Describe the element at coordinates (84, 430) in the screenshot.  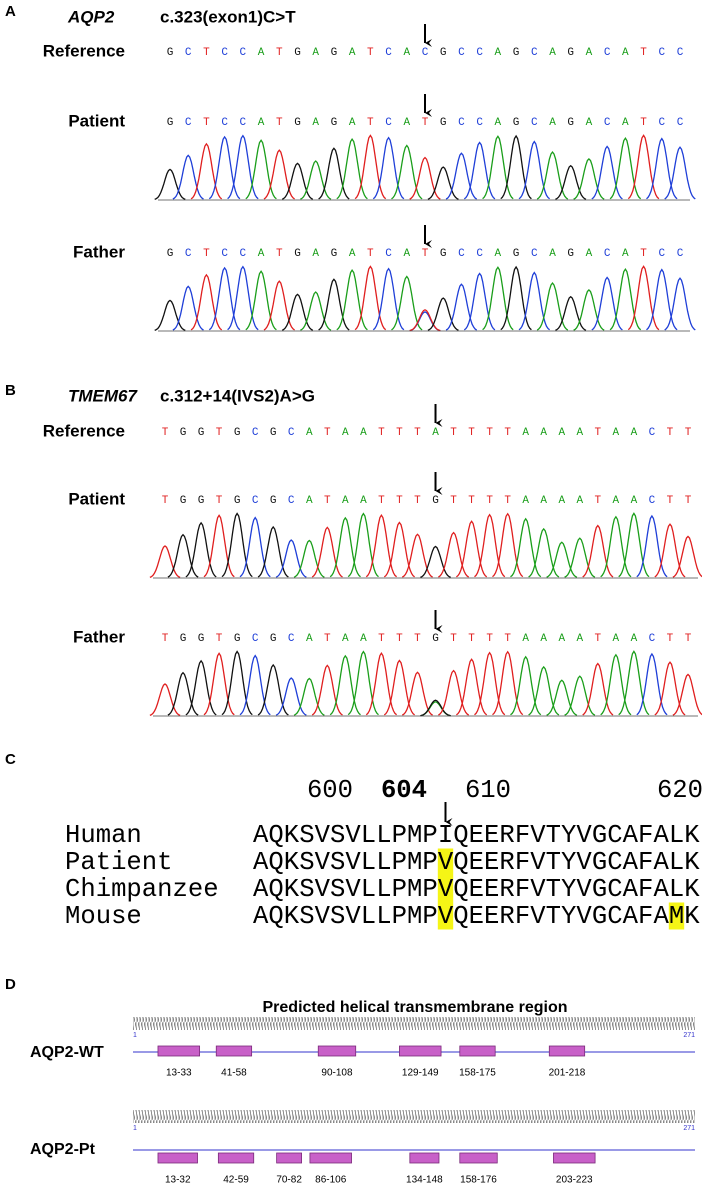
I see `track-name: Reference` at that location.